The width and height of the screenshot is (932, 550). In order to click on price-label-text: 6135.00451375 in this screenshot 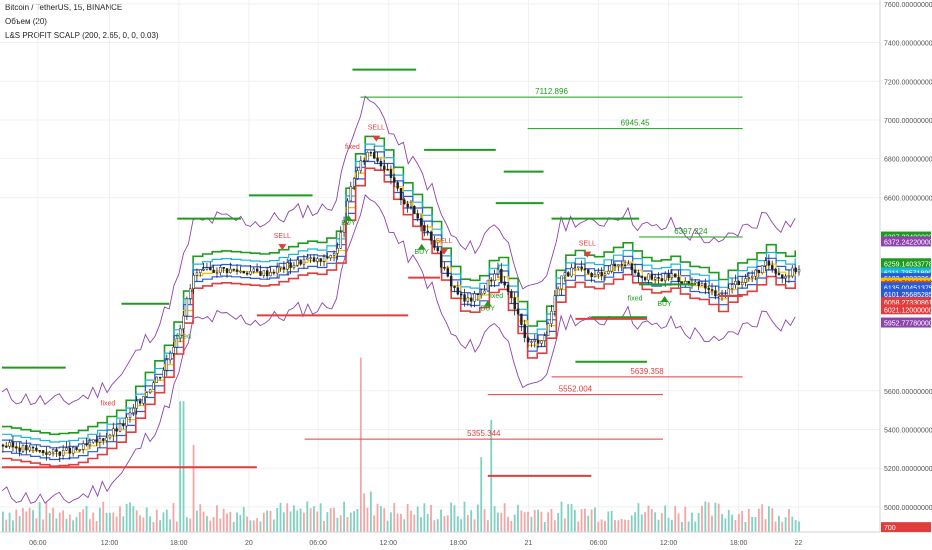, I will do `click(908, 288)`.